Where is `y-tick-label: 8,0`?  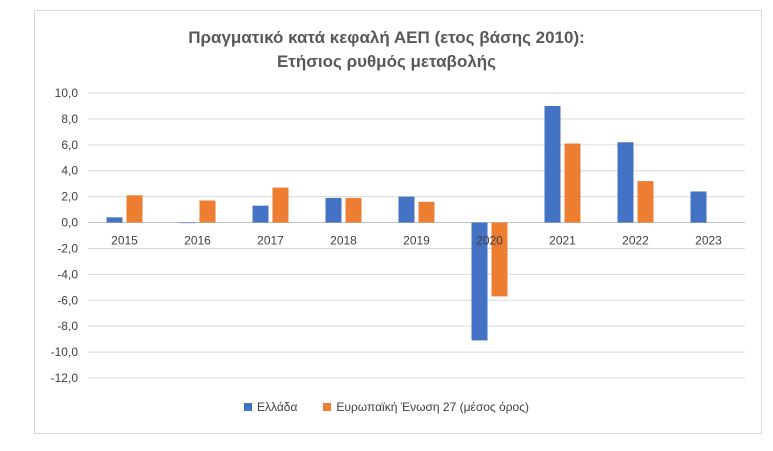 y-tick-label: 8,0 is located at coordinates (69, 119).